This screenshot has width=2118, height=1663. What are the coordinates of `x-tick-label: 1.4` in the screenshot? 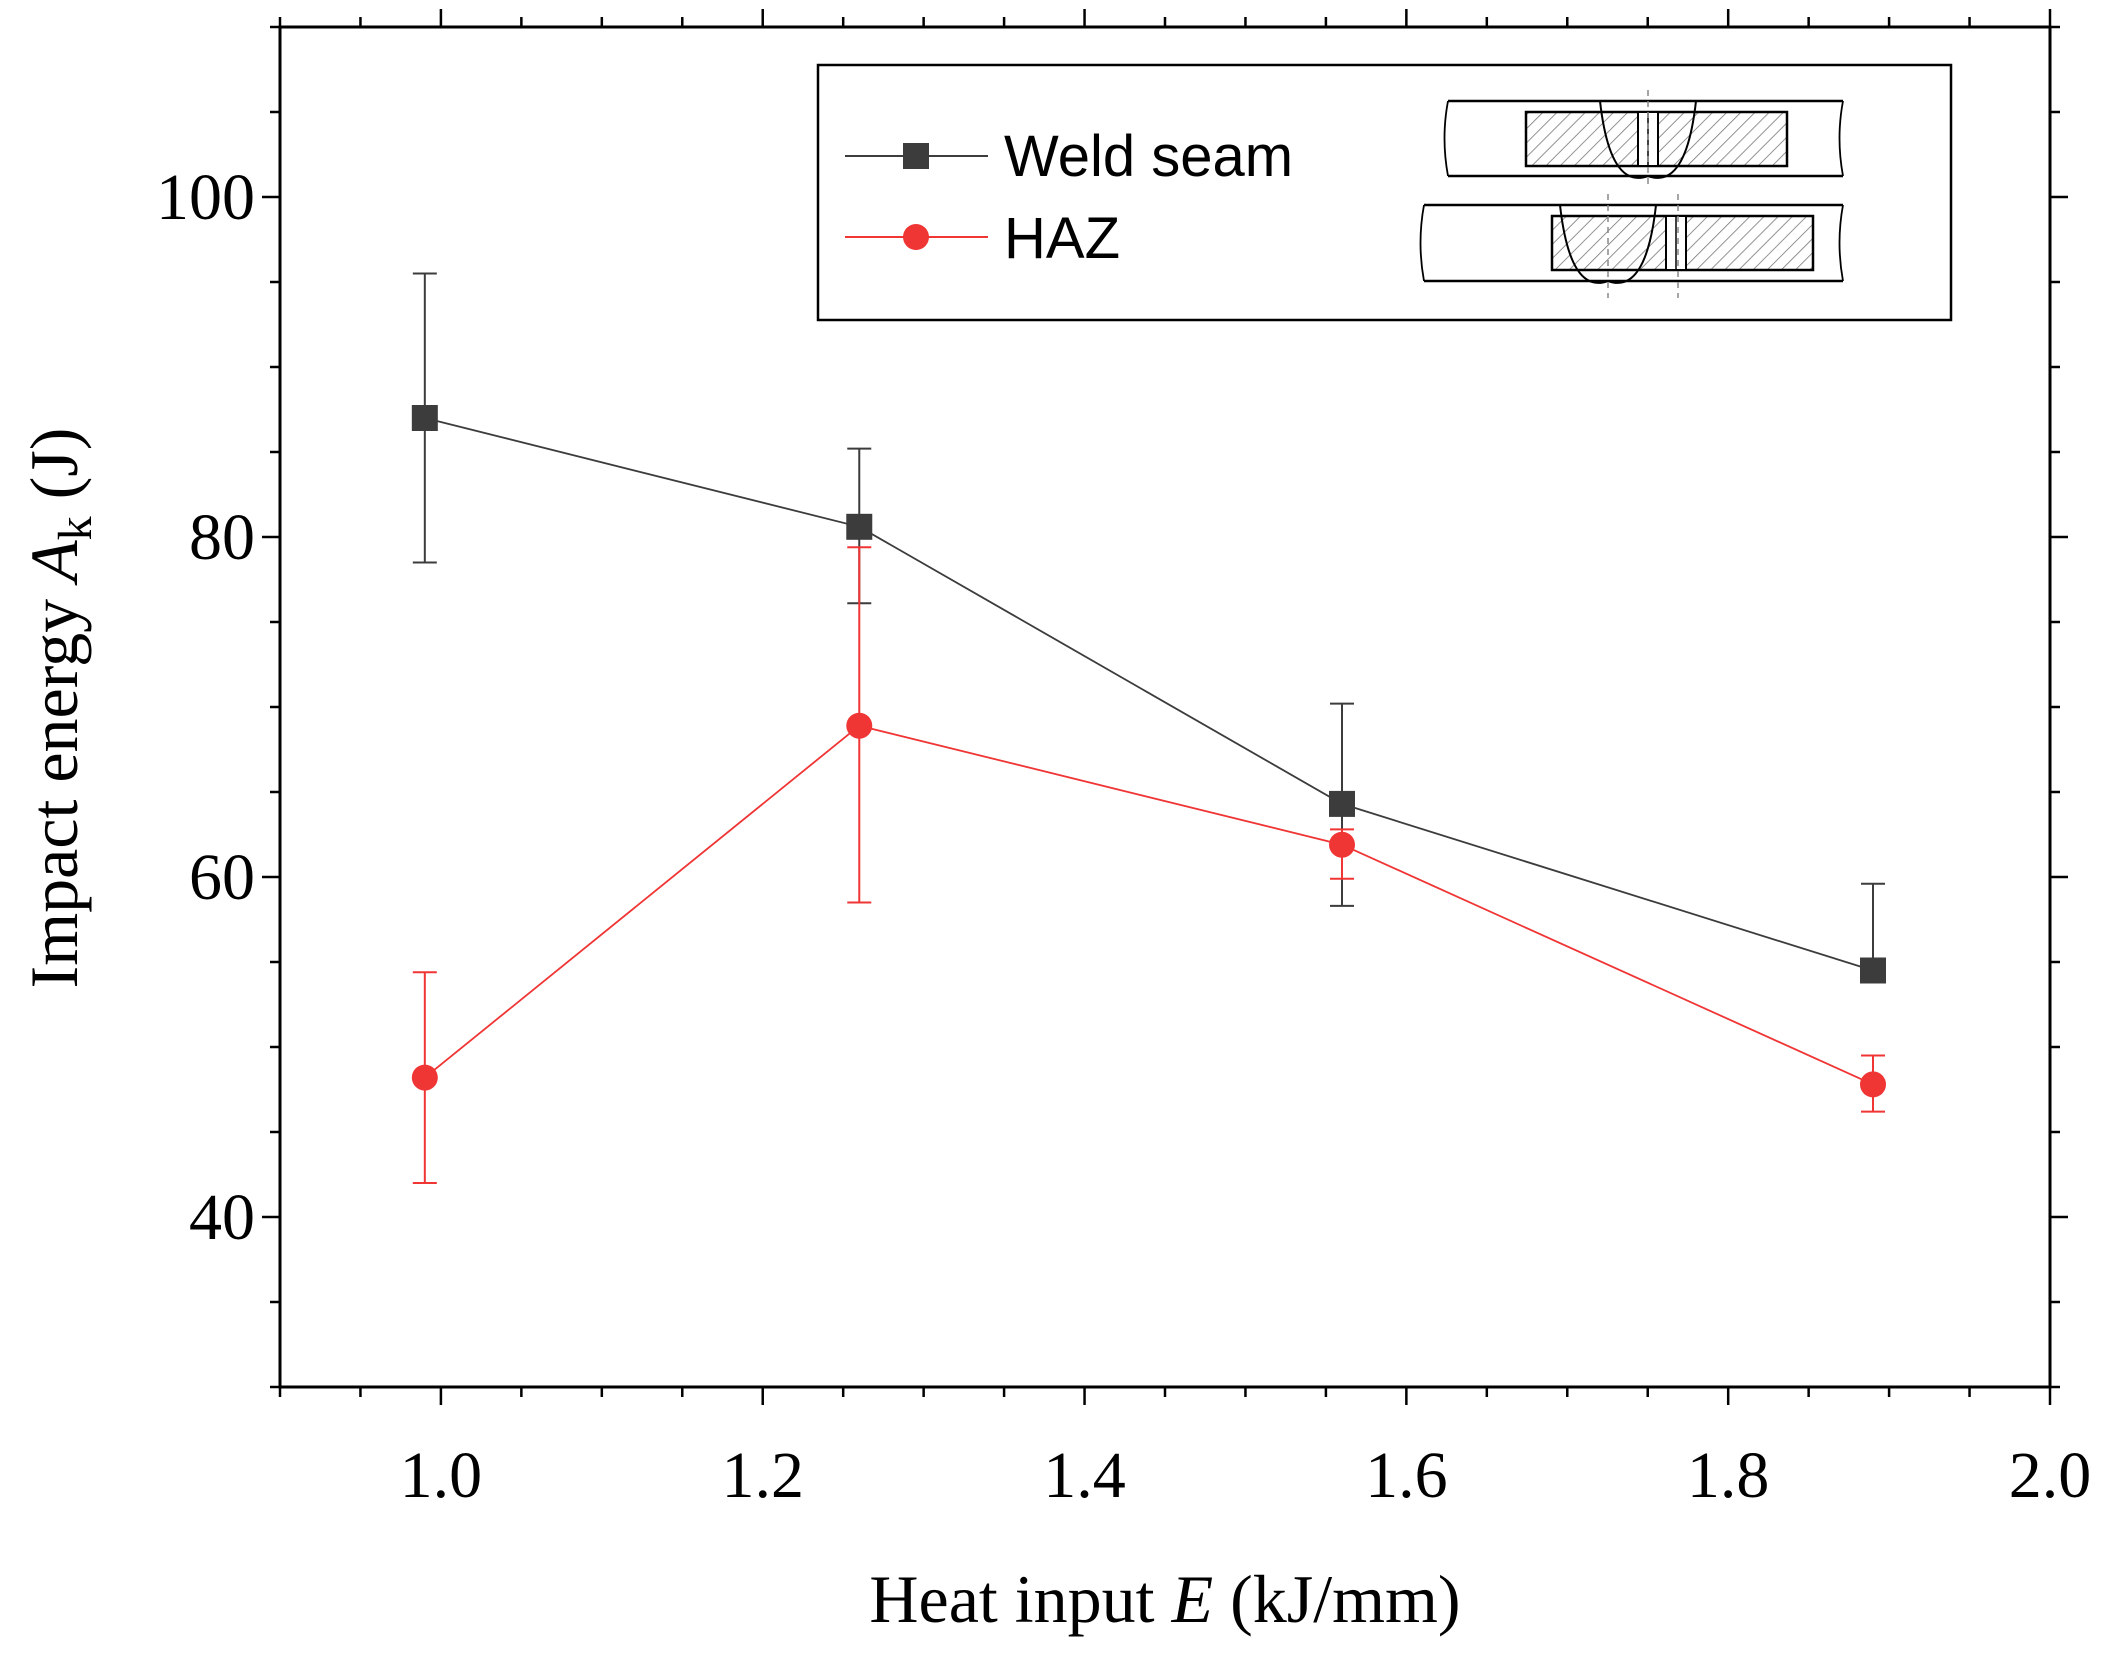 It's located at (1084, 1475).